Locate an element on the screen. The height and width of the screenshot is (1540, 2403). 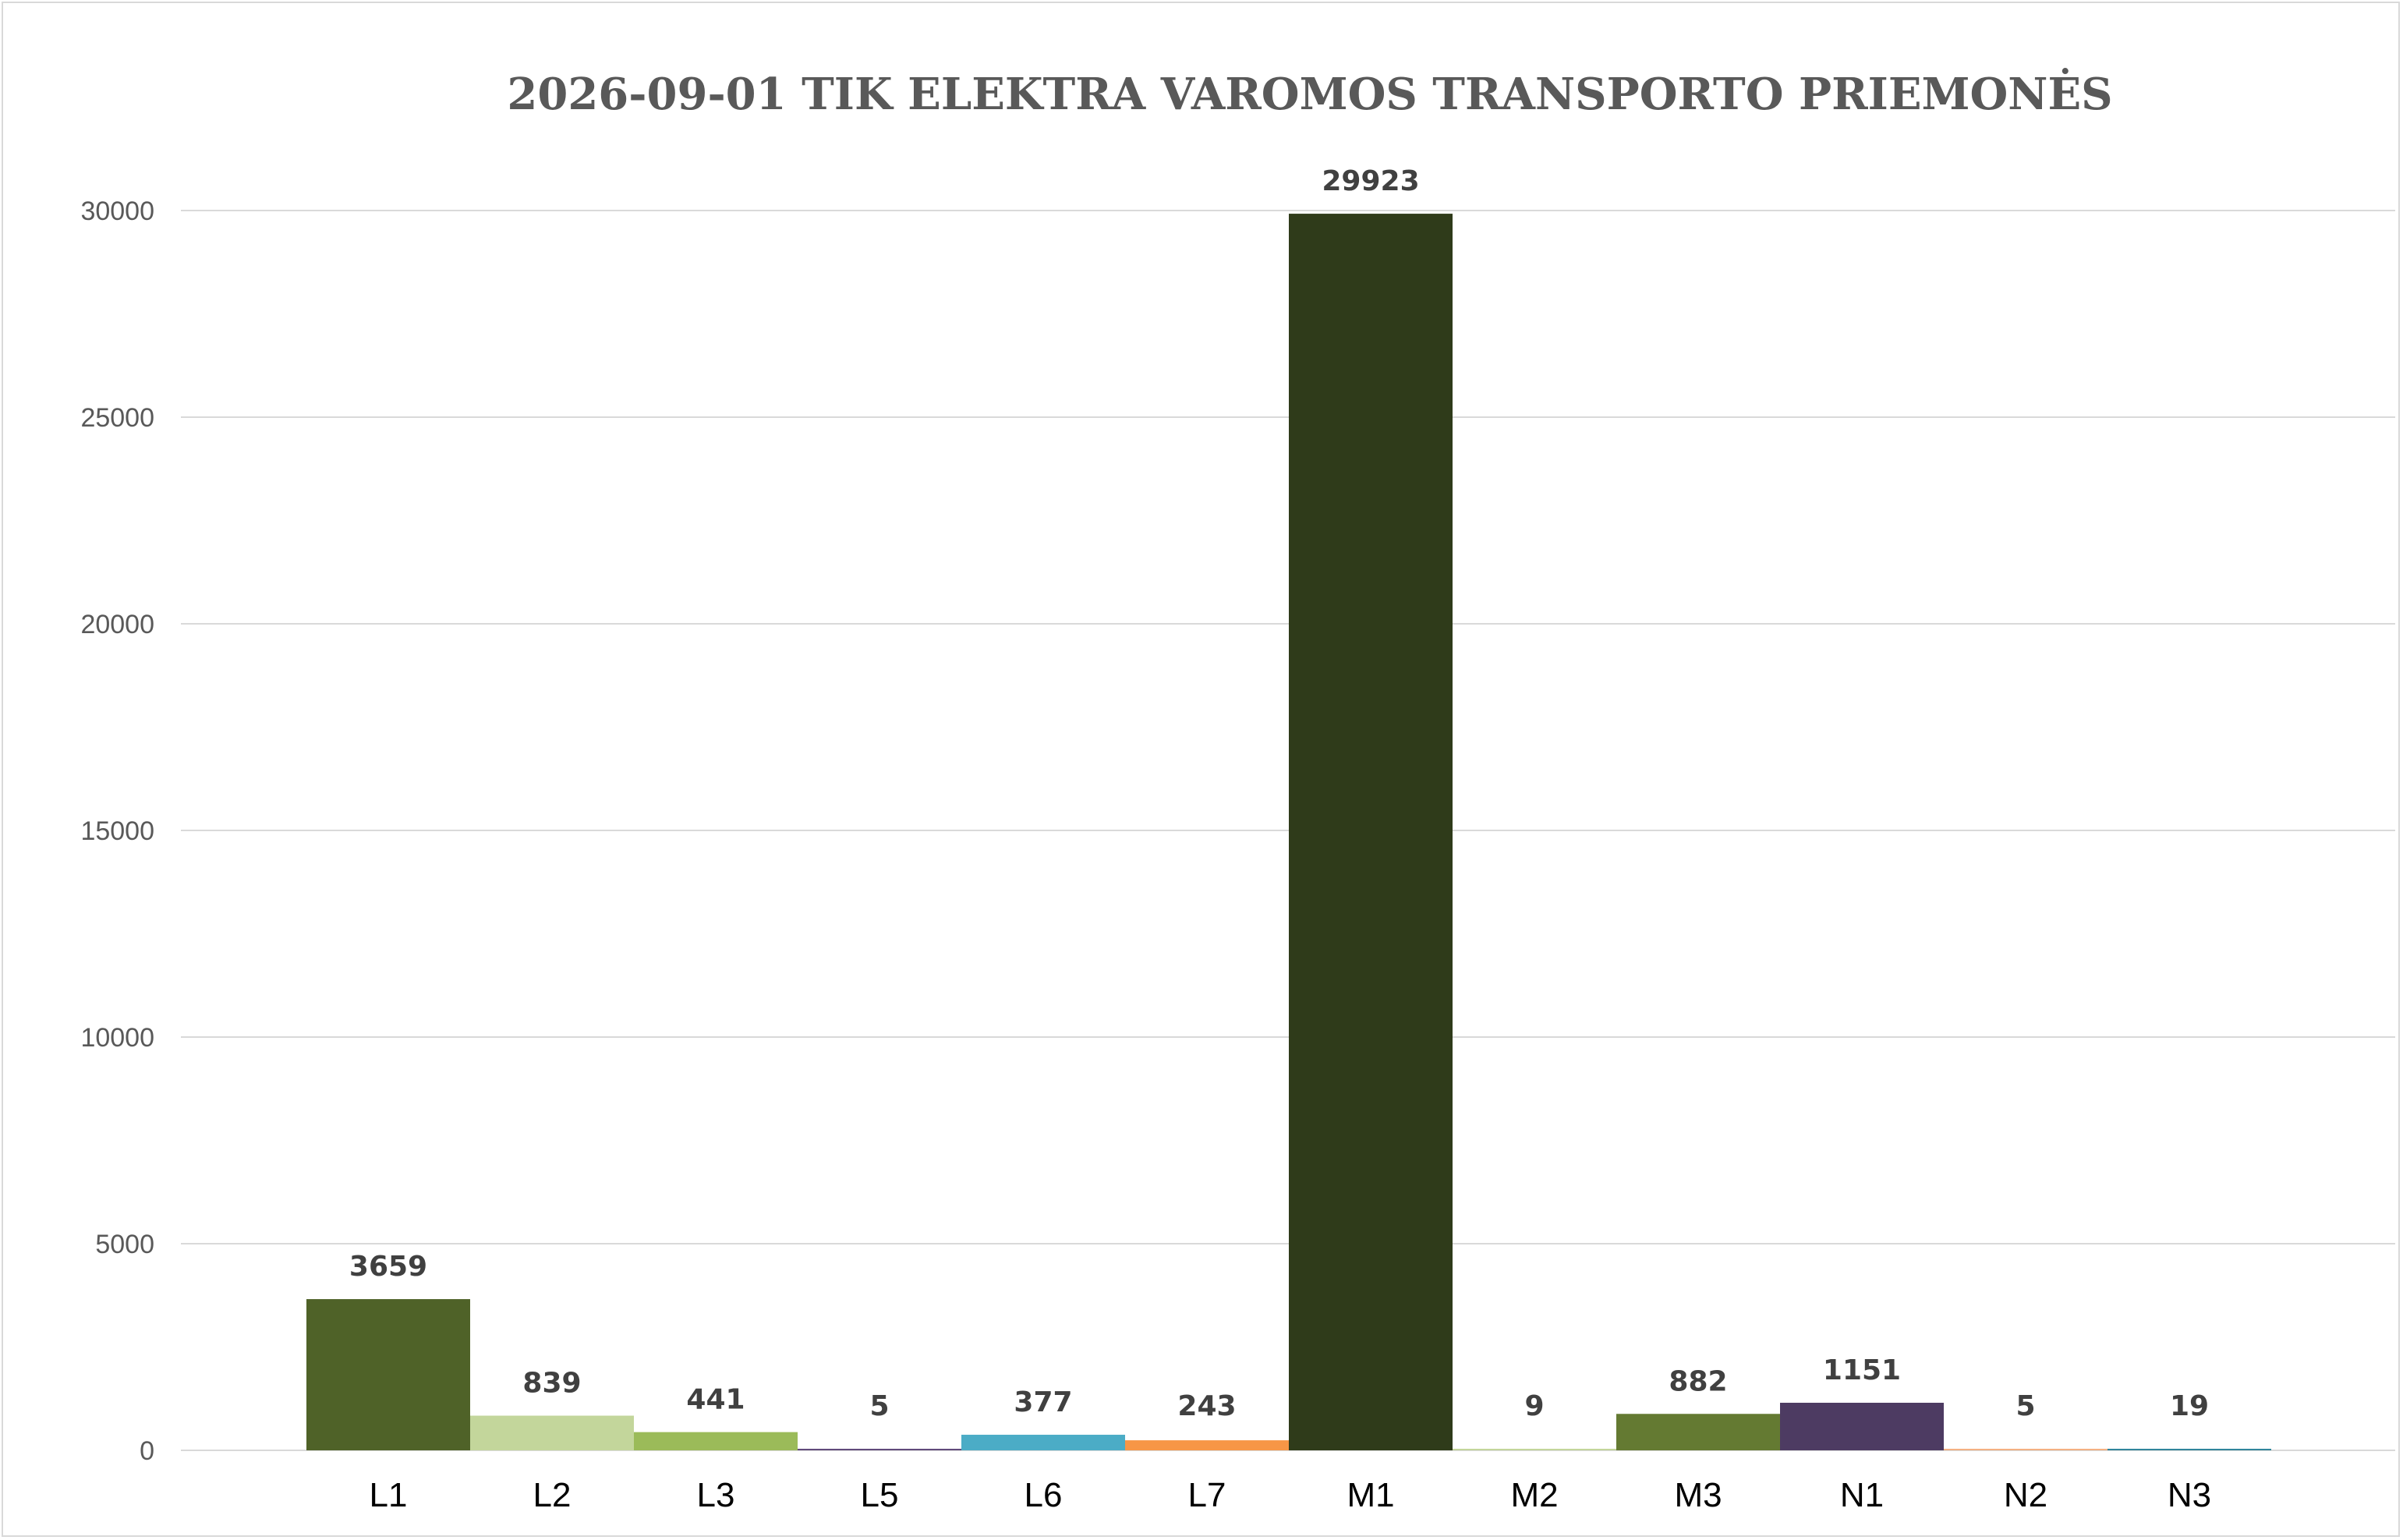
x-tick-label: L3 is located at coordinates (716, 1495).